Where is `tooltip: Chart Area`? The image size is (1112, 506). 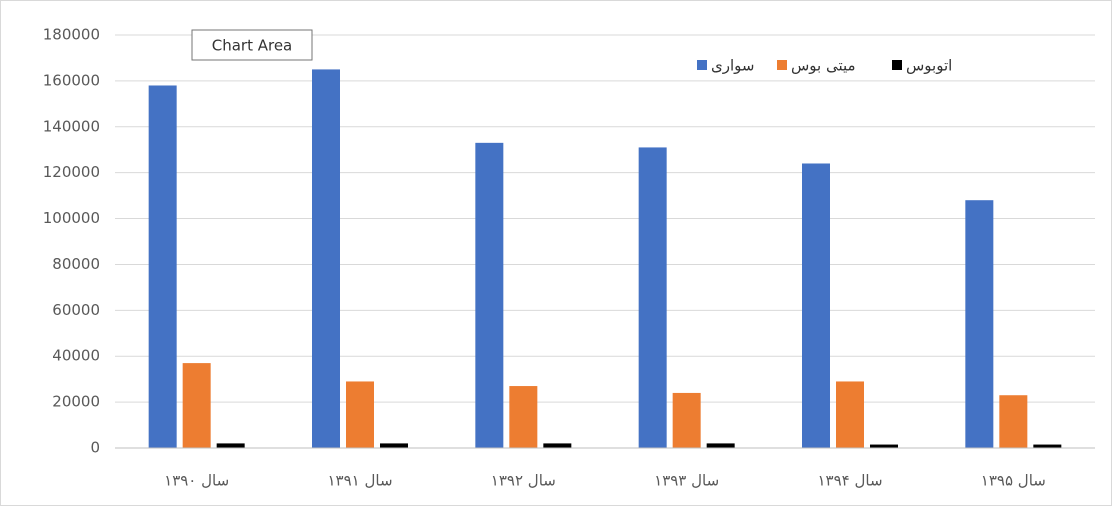
tooltip: Chart Area is located at coordinates (252, 45).